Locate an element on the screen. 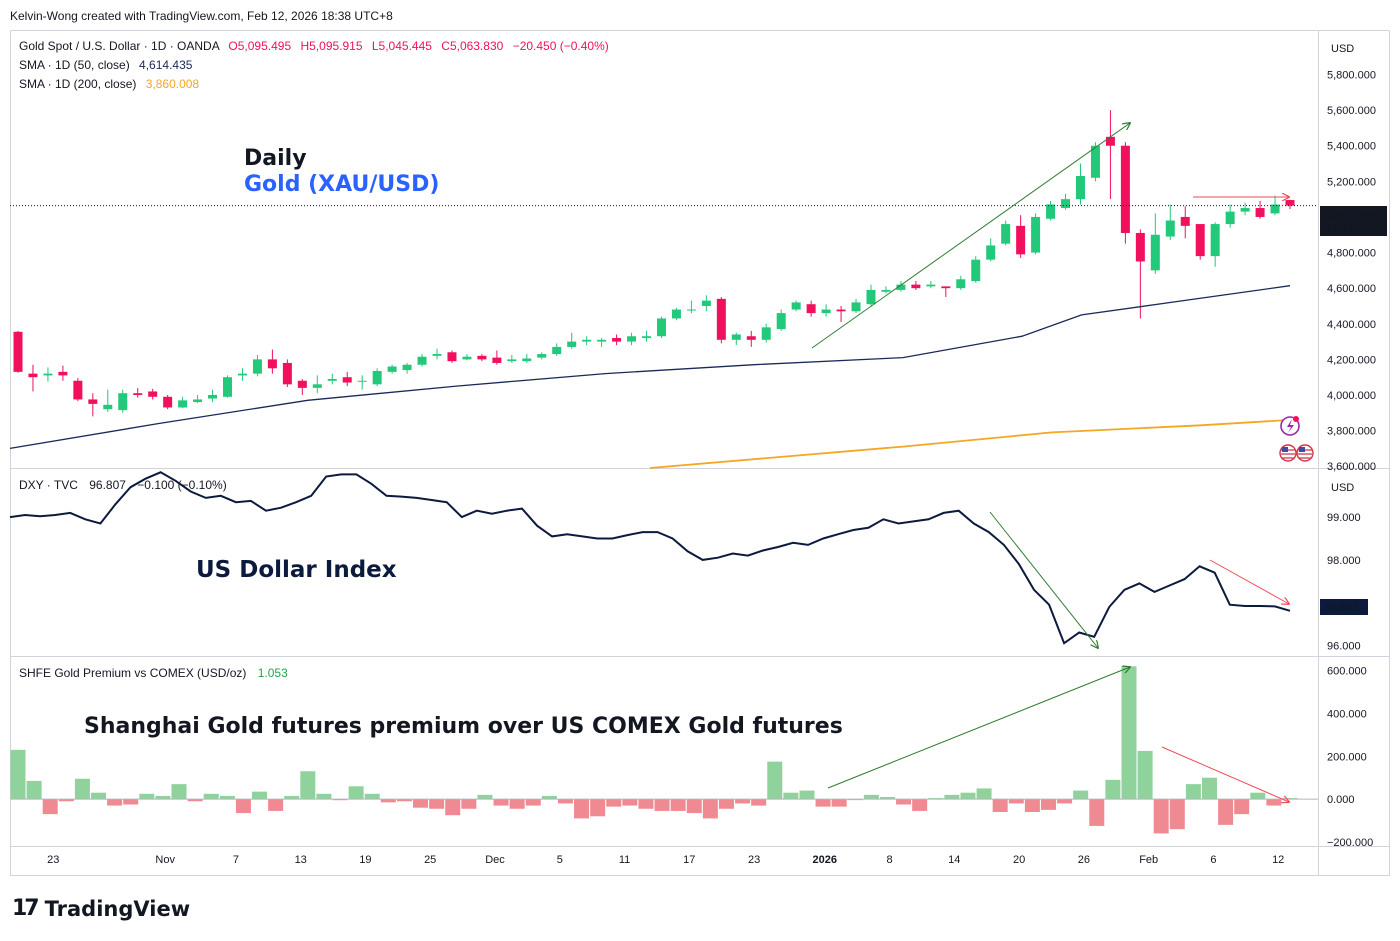  x-axis-tick: 23 is located at coordinates (754, 860).